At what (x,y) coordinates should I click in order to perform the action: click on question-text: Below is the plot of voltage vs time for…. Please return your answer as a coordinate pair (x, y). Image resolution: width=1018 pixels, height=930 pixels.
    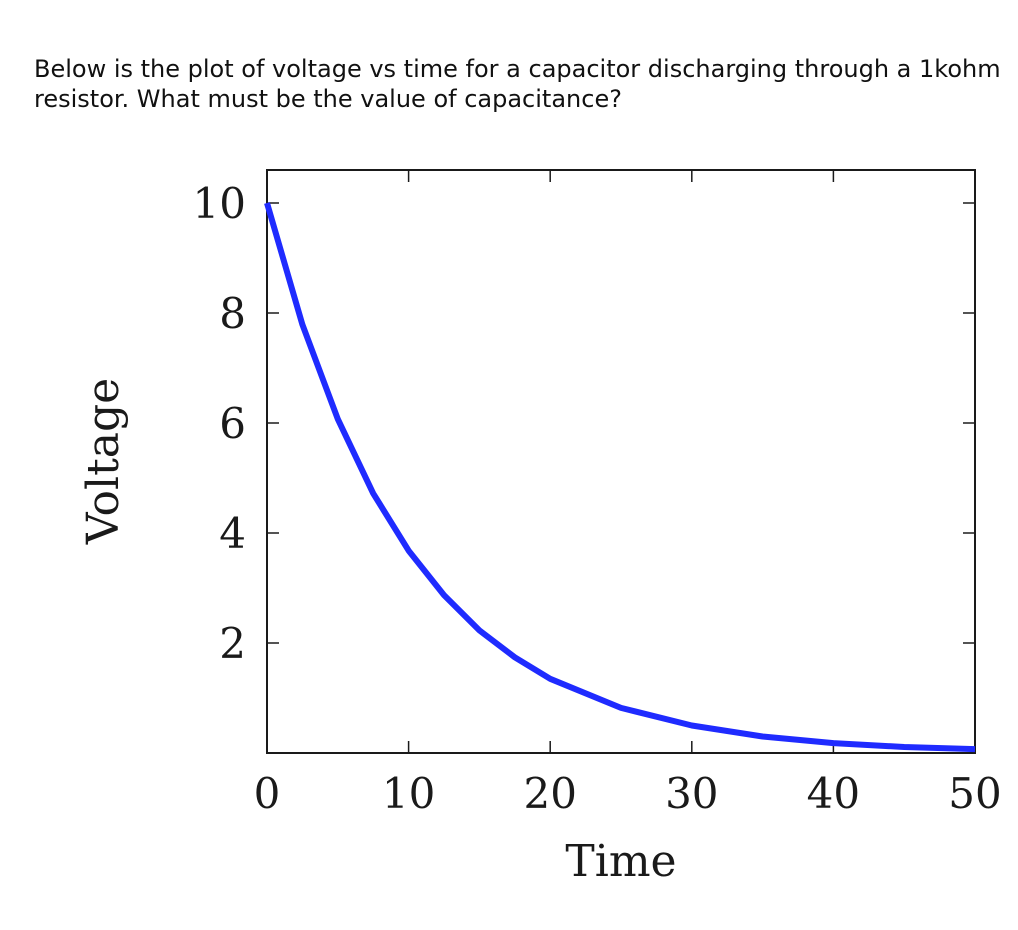
    Looking at the image, I should click on (517, 84).